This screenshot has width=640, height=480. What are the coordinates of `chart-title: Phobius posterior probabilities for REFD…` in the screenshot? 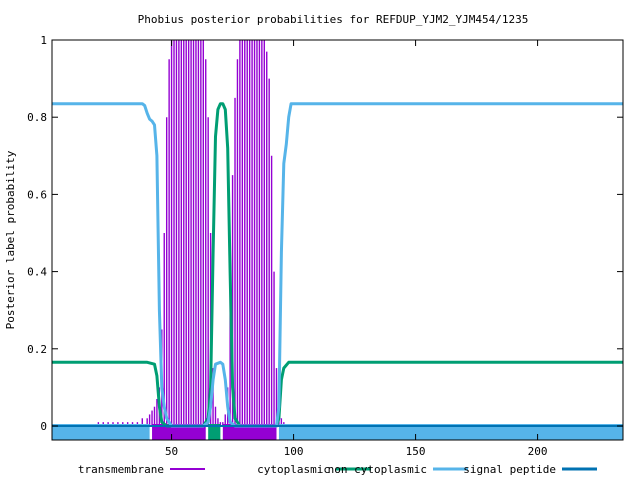 It's located at (333, 19).